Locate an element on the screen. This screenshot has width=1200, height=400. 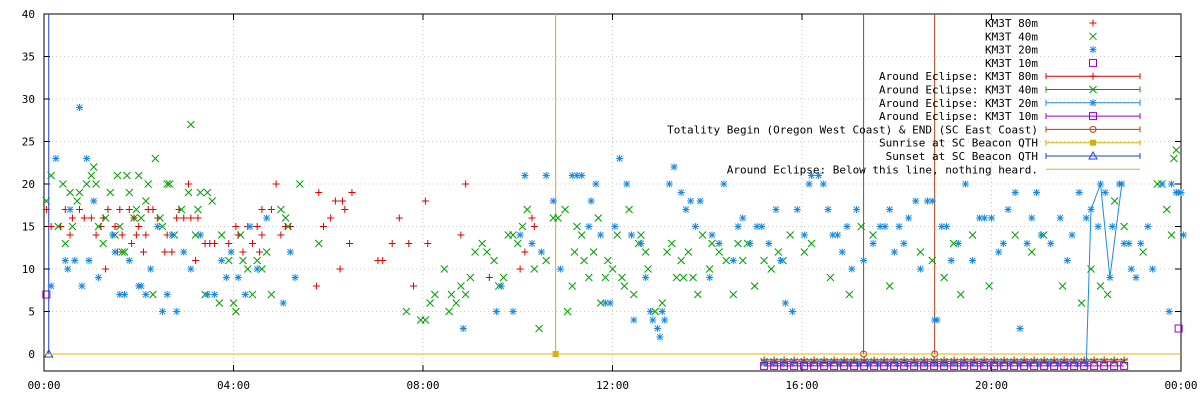
y-tick-label: 15 is located at coordinates (28, 227).